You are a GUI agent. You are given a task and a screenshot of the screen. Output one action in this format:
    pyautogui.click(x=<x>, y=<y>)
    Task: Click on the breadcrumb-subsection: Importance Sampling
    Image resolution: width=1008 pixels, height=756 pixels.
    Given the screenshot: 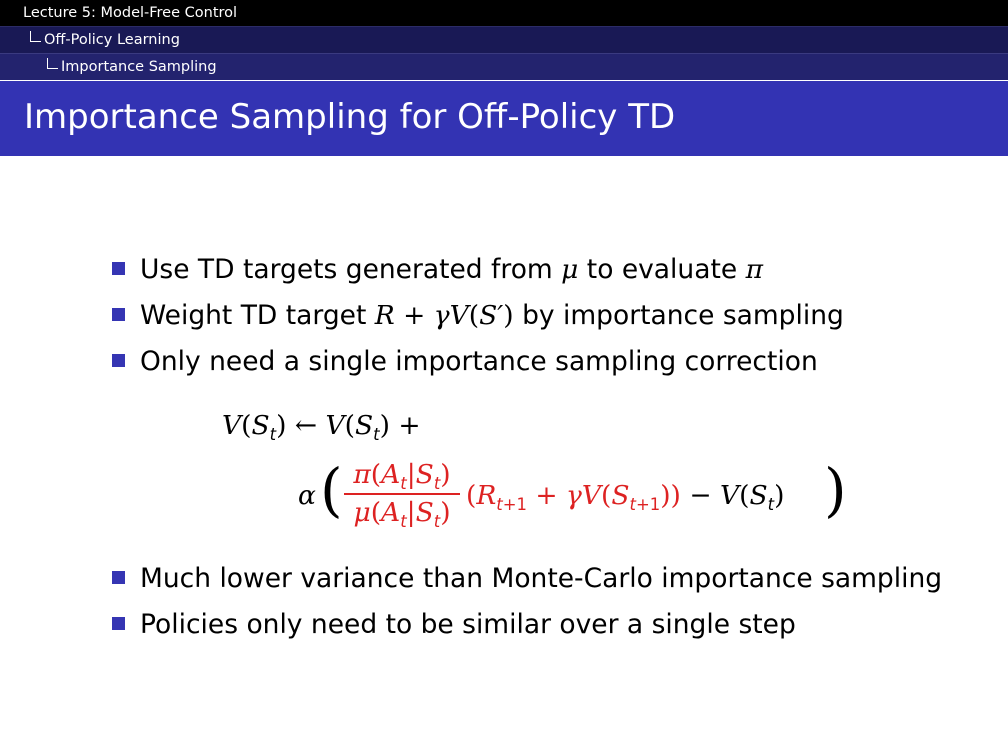 What is the action you would take?
    pyautogui.click(x=504, y=66)
    